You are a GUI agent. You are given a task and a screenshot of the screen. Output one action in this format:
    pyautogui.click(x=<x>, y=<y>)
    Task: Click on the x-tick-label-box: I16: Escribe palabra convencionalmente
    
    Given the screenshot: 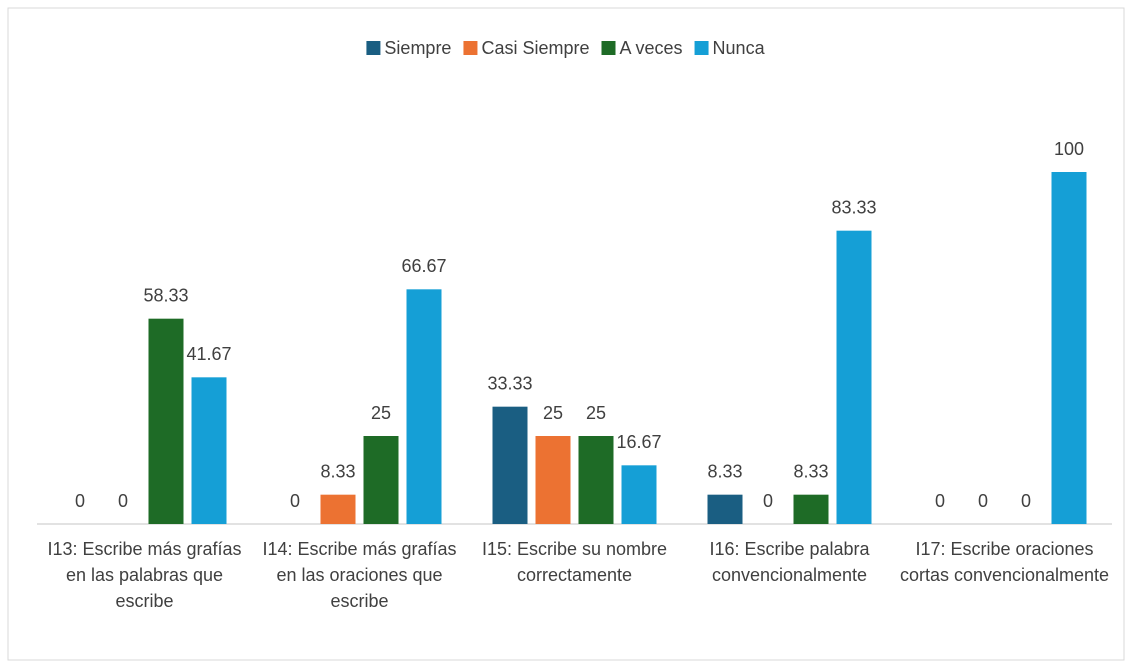 What is the action you would take?
    pyautogui.click(x=789, y=562)
    